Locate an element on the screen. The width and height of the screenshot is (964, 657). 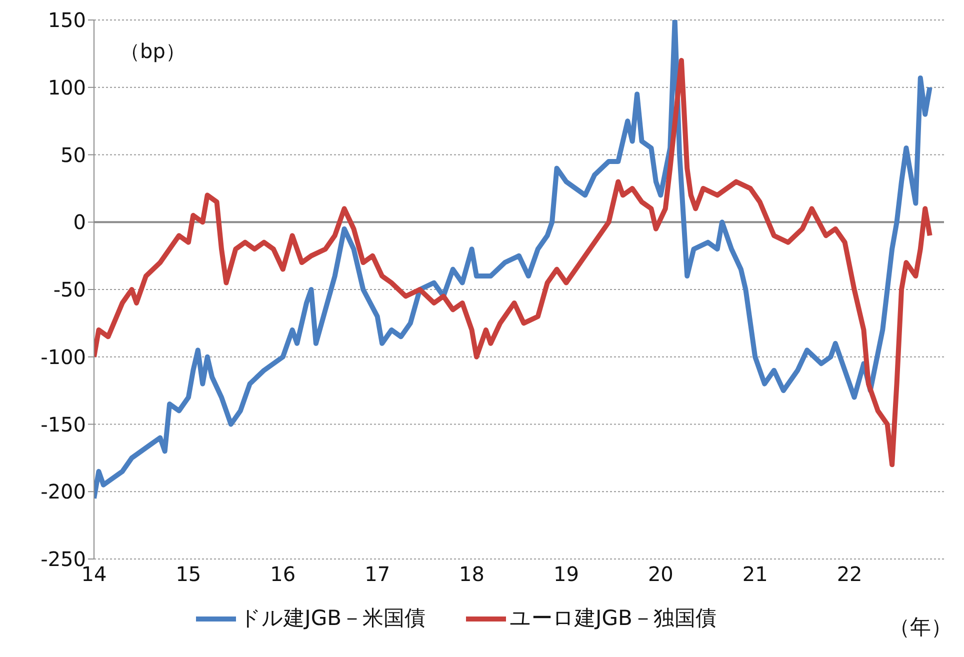
x-tick-label: 22 is located at coordinates (849, 574).